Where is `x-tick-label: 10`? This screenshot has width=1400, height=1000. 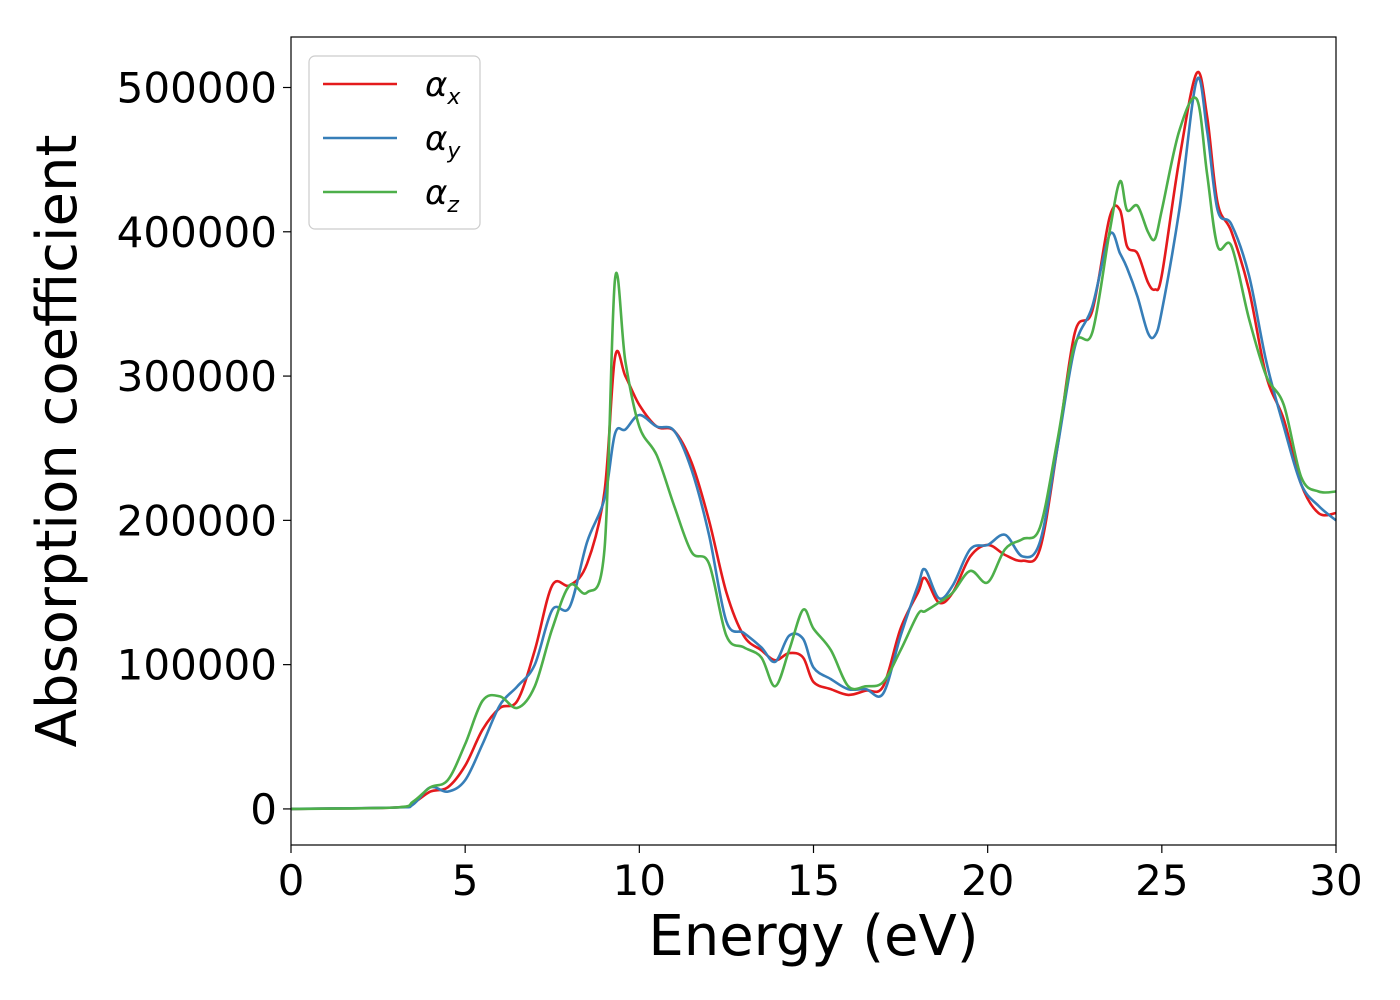 x-tick-label: 10 is located at coordinates (639, 880).